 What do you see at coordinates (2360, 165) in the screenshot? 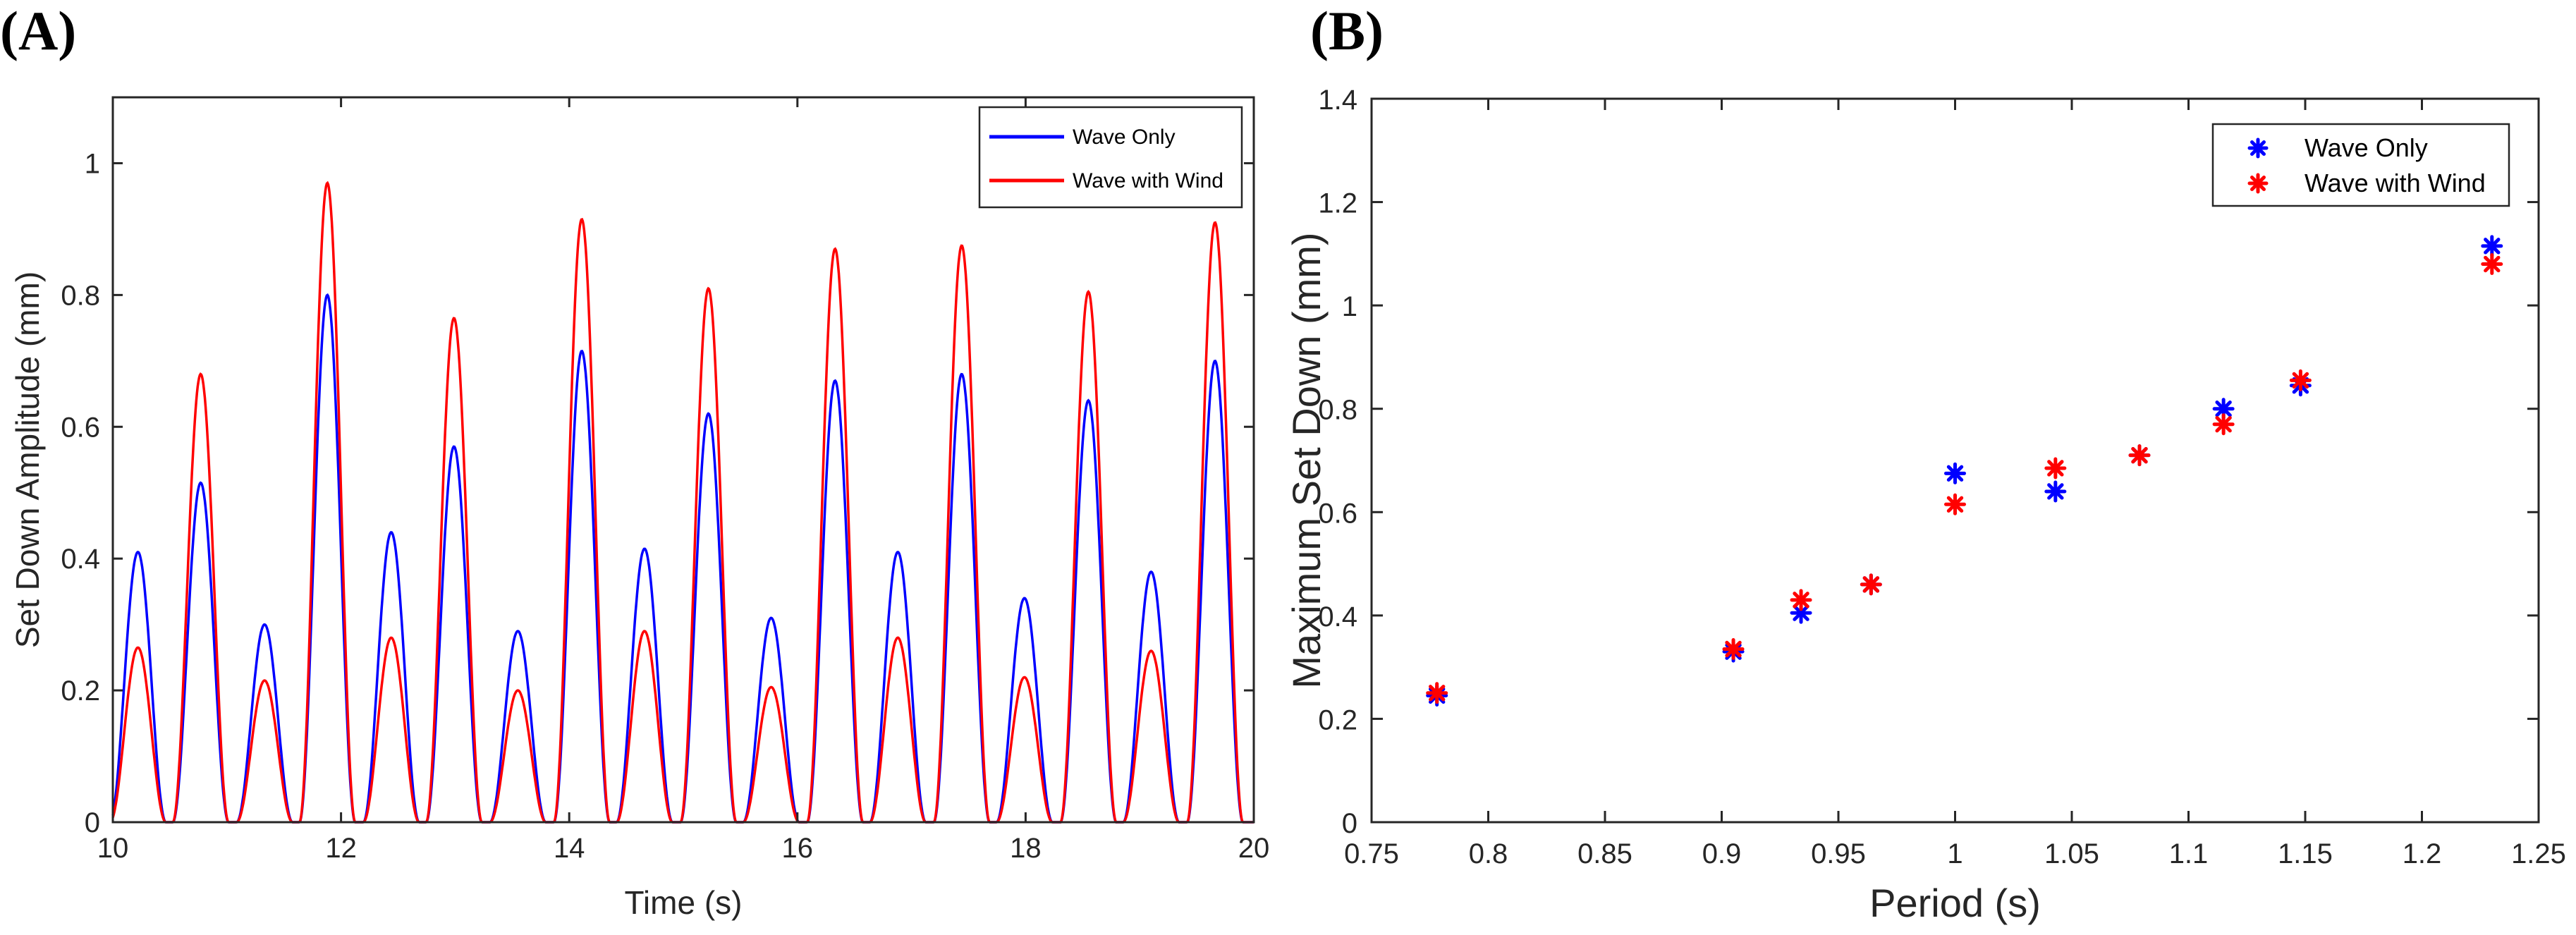
I see `panel-b-legend: Wave Only Wave with Wind` at bounding box center [2360, 165].